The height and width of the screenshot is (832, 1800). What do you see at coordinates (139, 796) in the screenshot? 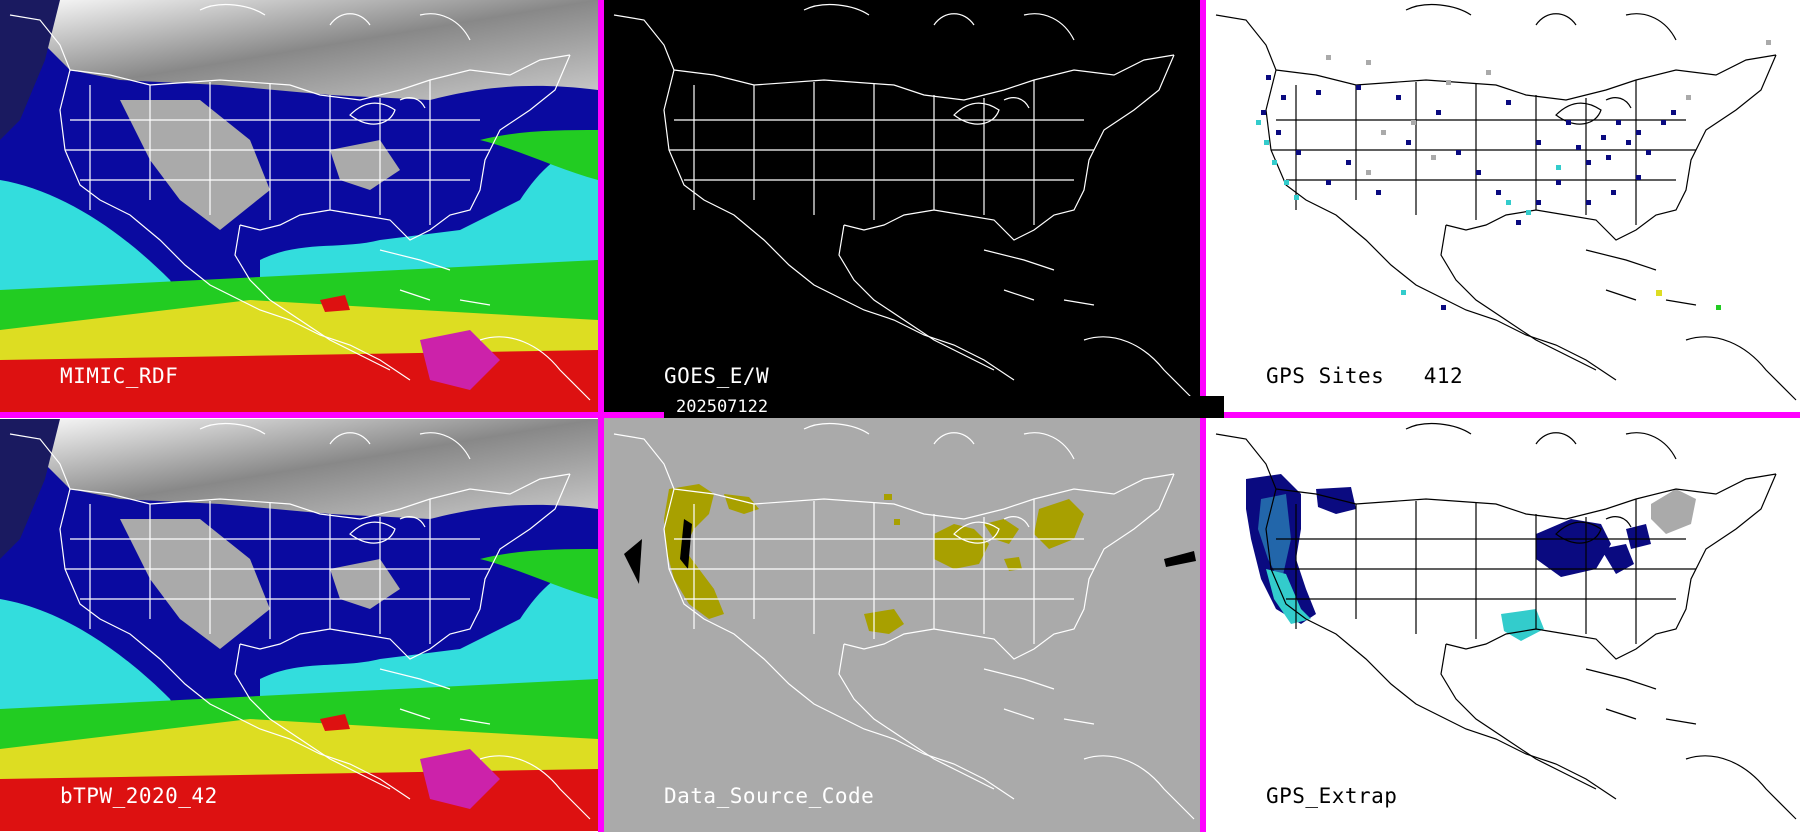
I see `btpw-label: bTPW_2020_42` at bounding box center [139, 796].